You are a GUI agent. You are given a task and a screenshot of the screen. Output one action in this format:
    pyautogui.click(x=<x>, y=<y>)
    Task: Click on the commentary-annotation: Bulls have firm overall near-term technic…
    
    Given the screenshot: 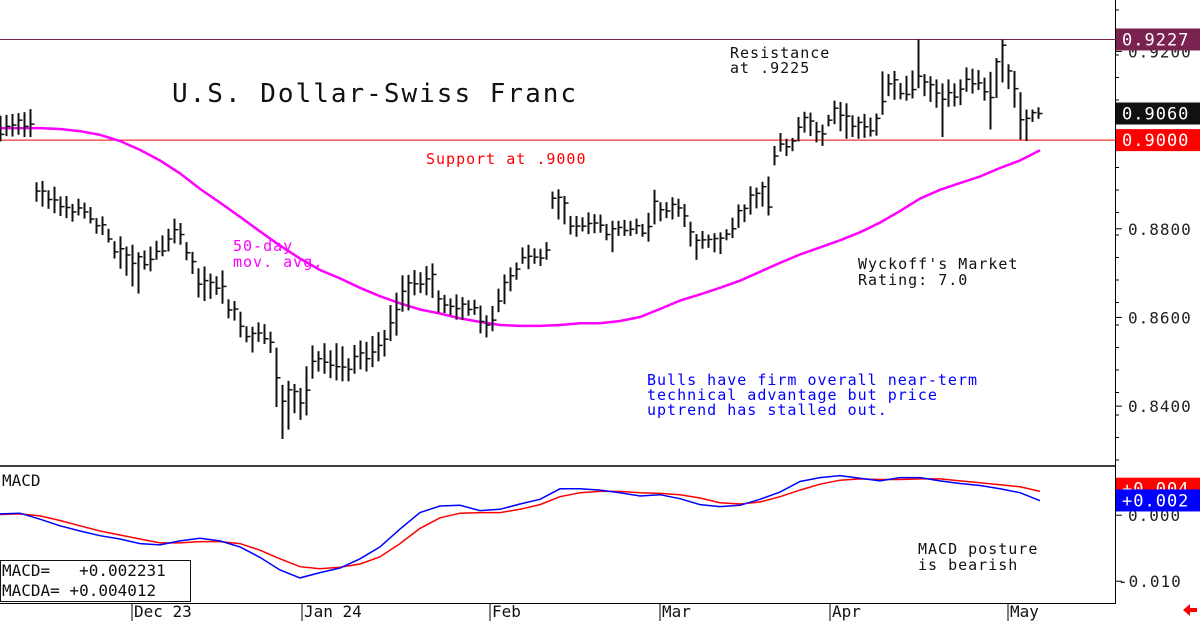 What is the action you would take?
    pyautogui.click(x=812, y=395)
    